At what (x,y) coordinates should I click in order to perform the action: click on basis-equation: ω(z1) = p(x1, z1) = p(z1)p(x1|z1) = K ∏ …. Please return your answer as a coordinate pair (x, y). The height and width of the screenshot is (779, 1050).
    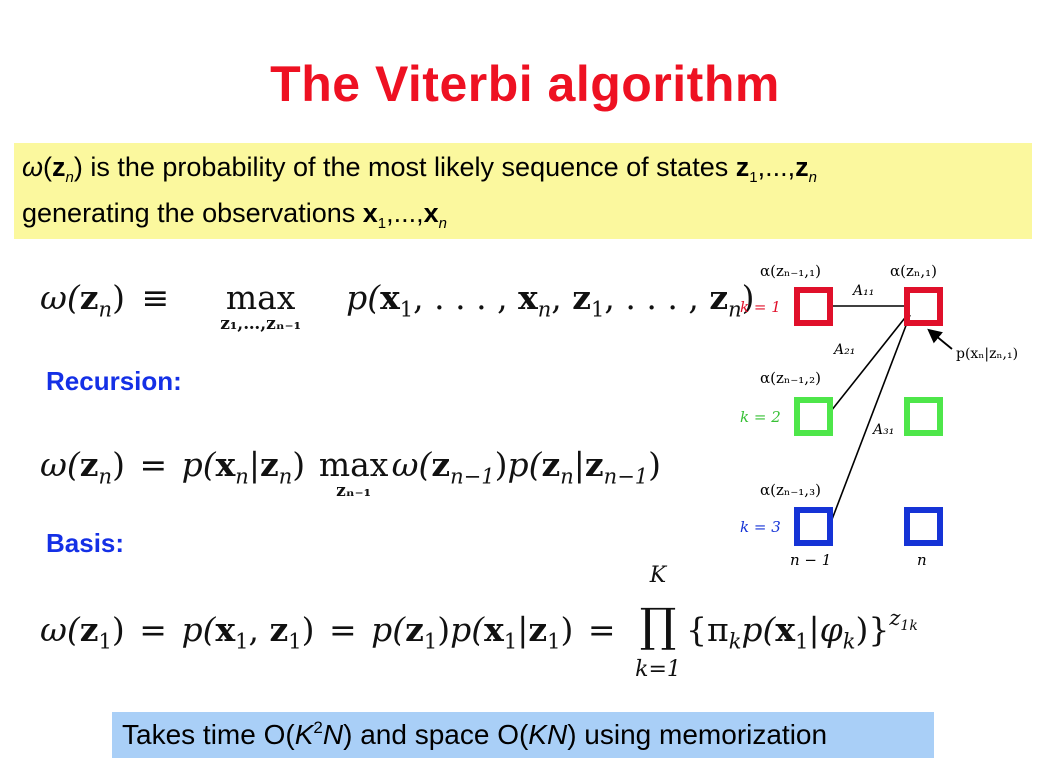
    Looking at the image, I should click on (479, 622).